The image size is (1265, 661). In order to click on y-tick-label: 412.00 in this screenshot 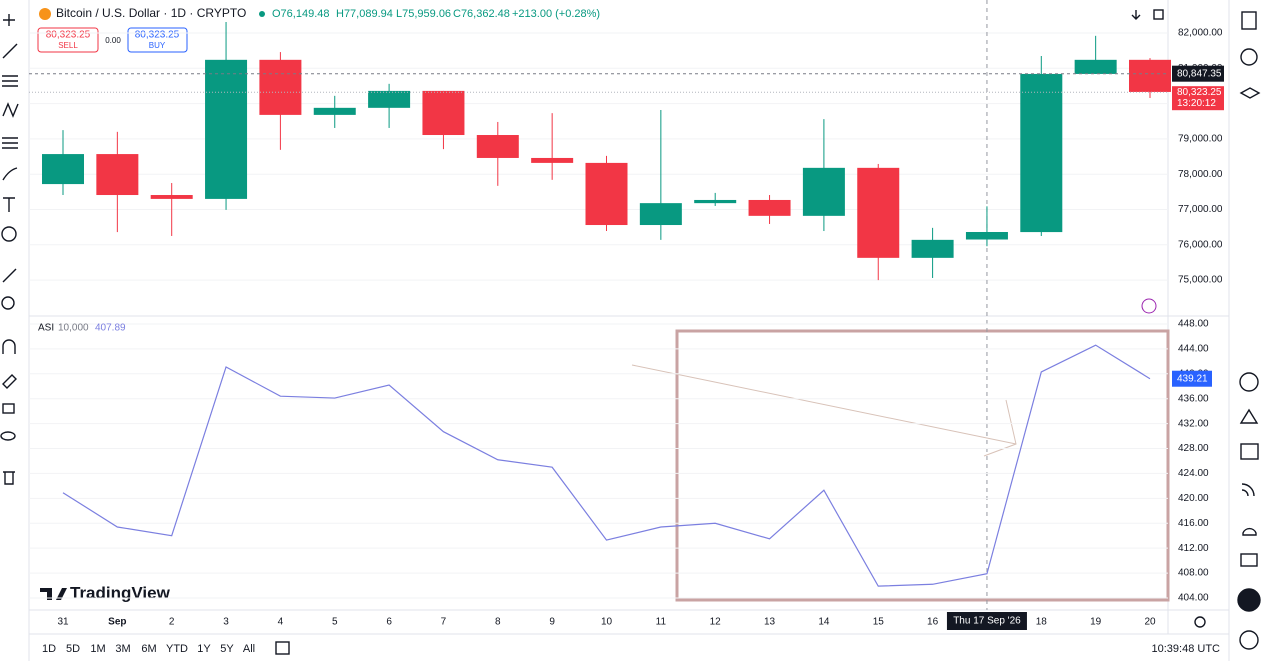, I will do `click(1193, 548)`.